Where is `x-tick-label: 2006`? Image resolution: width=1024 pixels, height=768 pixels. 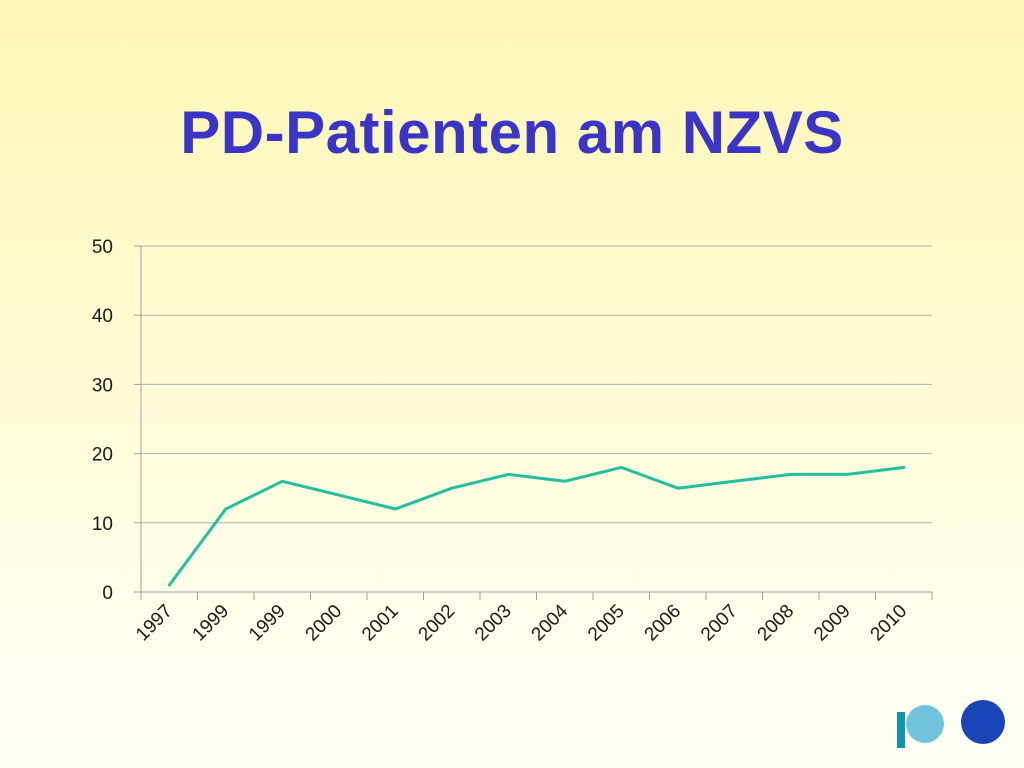
x-tick-label: 2006 is located at coordinates (663, 623).